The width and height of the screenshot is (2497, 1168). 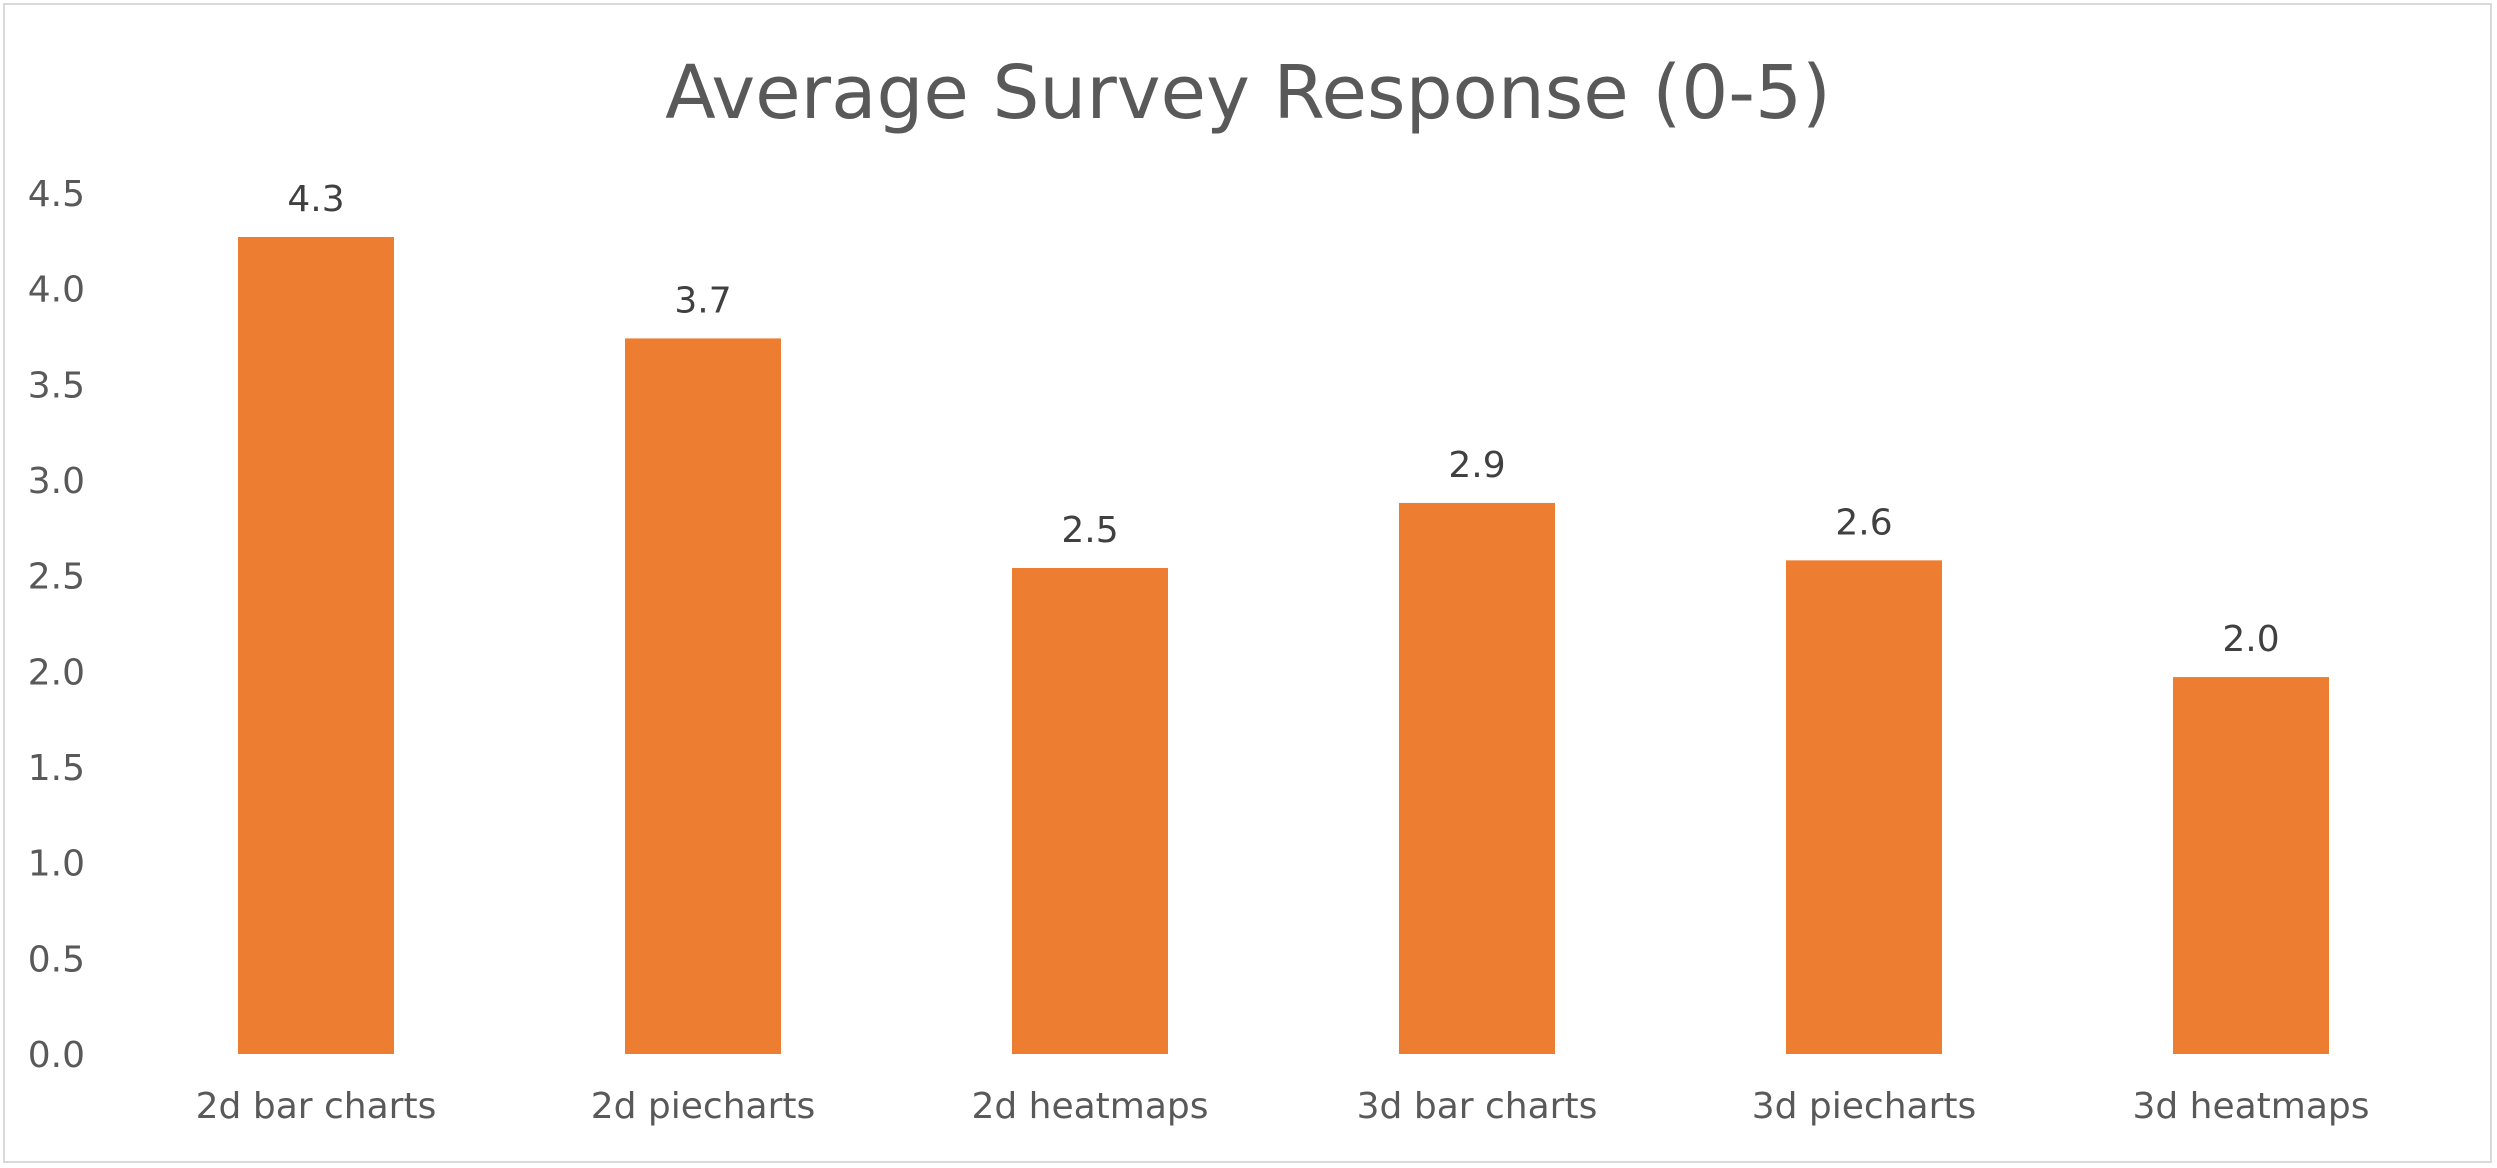 I want to click on chart-title: Average Survey Response (0-5), so click(x=1248, y=93).